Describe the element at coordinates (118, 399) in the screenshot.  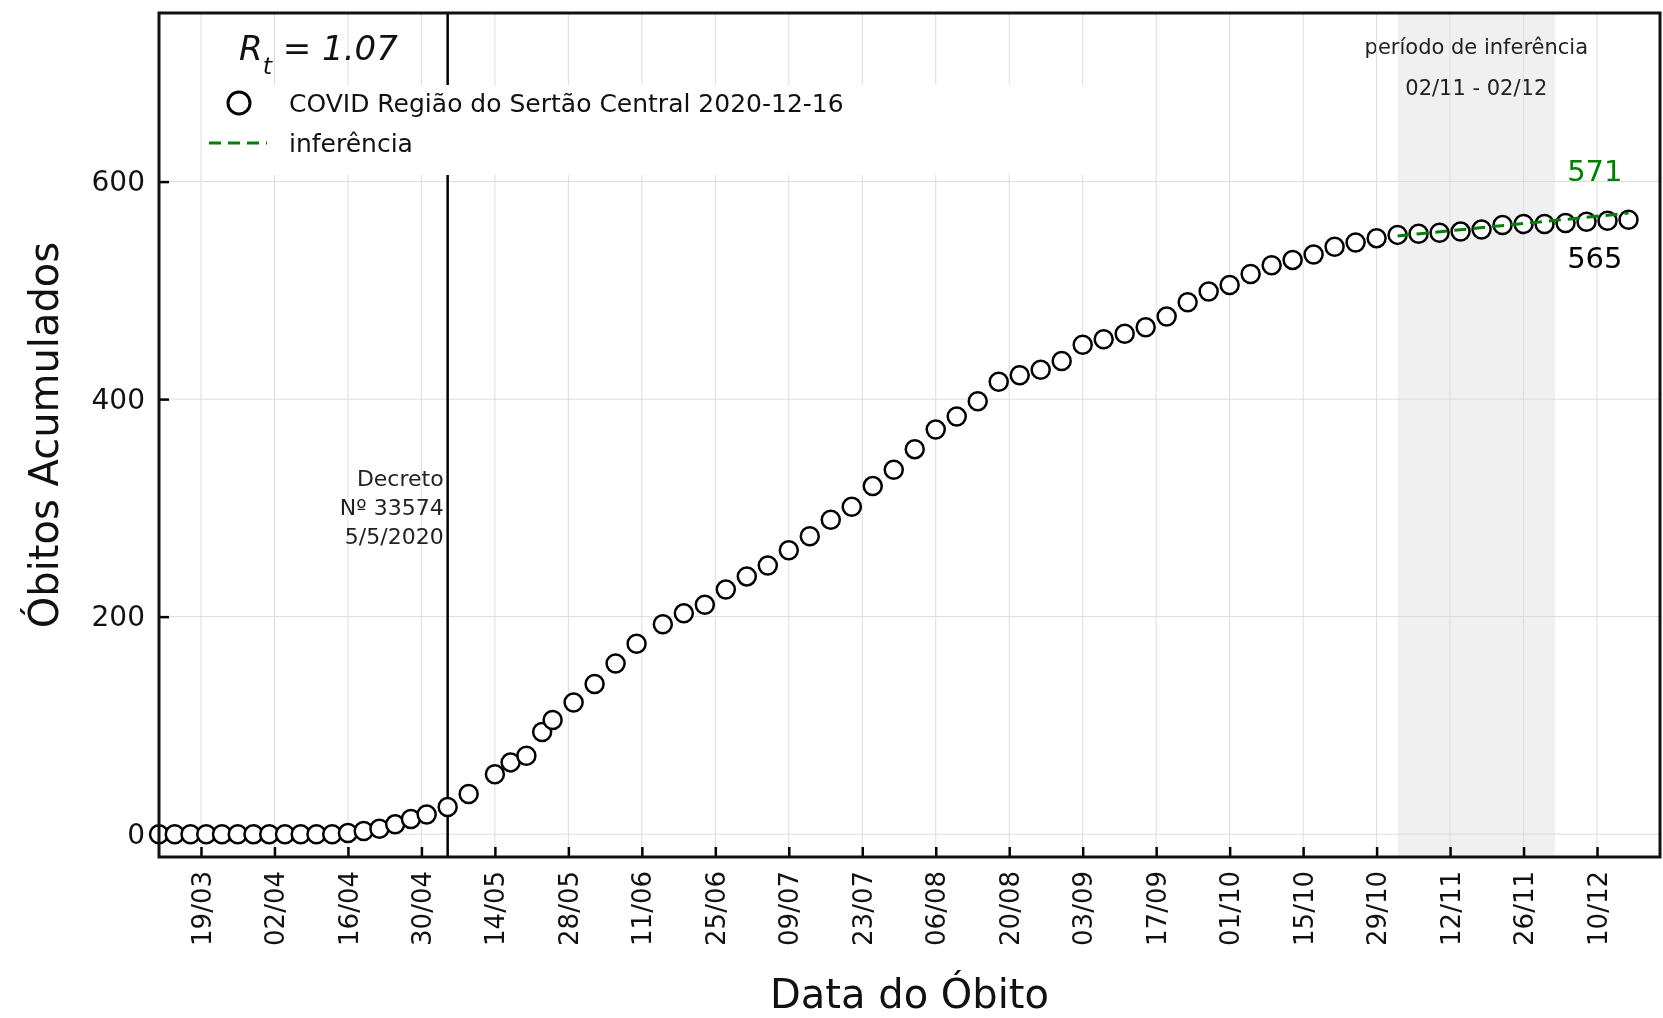
I see `y-tick-label: 400` at that location.